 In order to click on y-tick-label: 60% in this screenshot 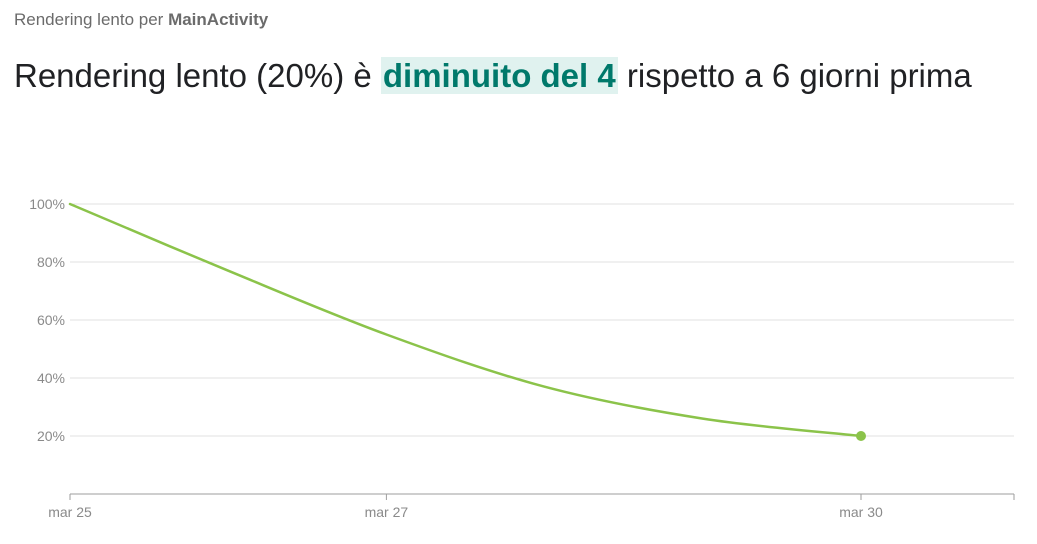, I will do `click(51, 320)`.